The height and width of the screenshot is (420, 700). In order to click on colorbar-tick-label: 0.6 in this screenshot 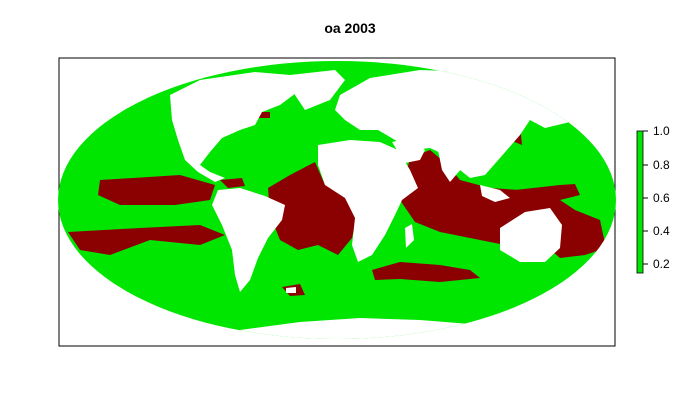, I will do `click(661, 198)`.